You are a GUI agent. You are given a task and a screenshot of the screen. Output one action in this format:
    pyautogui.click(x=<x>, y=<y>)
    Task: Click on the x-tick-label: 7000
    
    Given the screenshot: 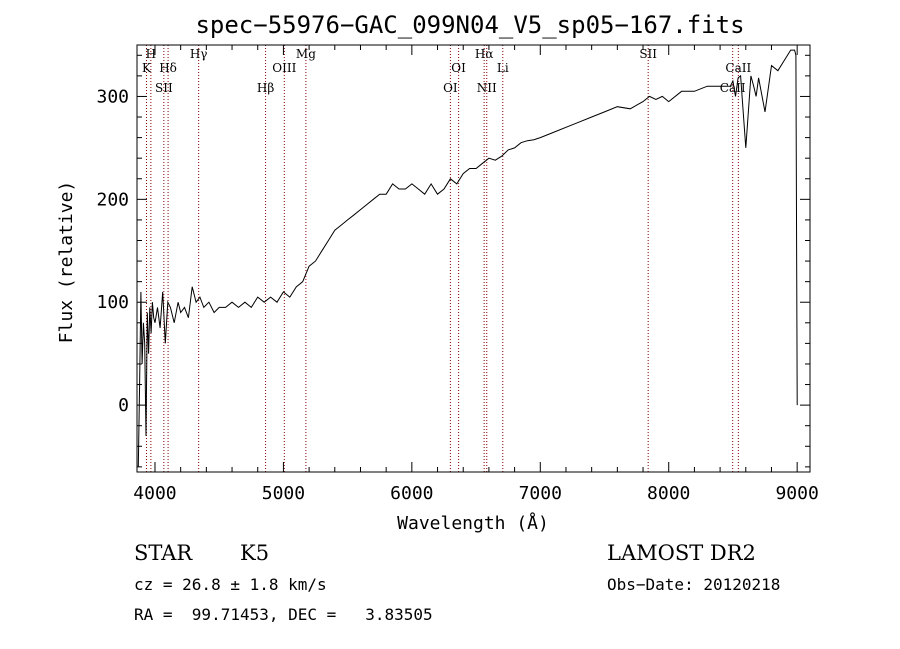 What is the action you would take?
    pyautogui.click(x=540, y=493)
    